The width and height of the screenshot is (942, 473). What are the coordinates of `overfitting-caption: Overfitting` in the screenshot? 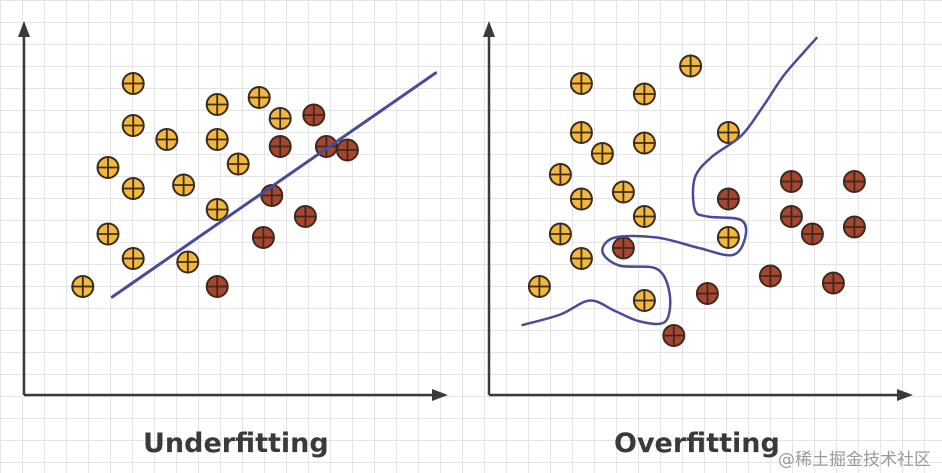 It's located at (697, 443).